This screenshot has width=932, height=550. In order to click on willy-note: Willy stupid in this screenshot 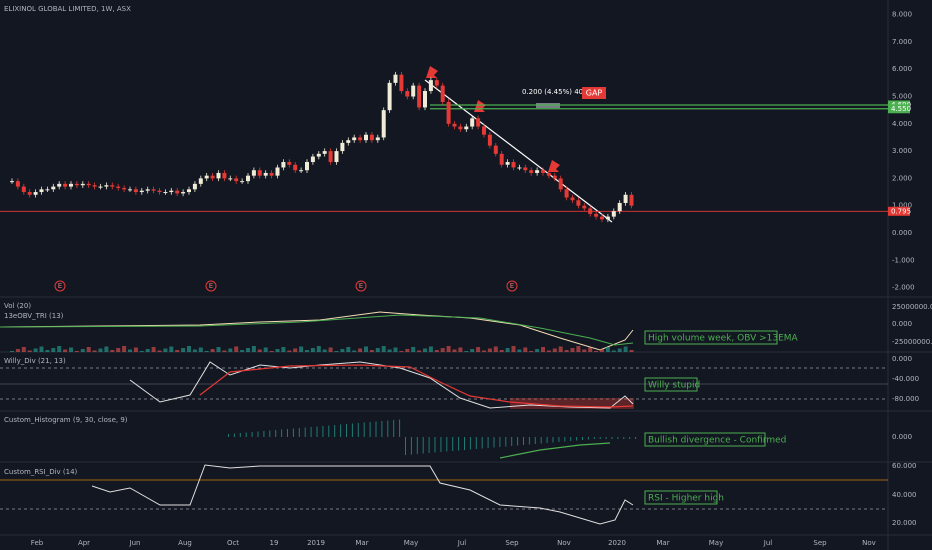, I will do `click(674, 386)`.